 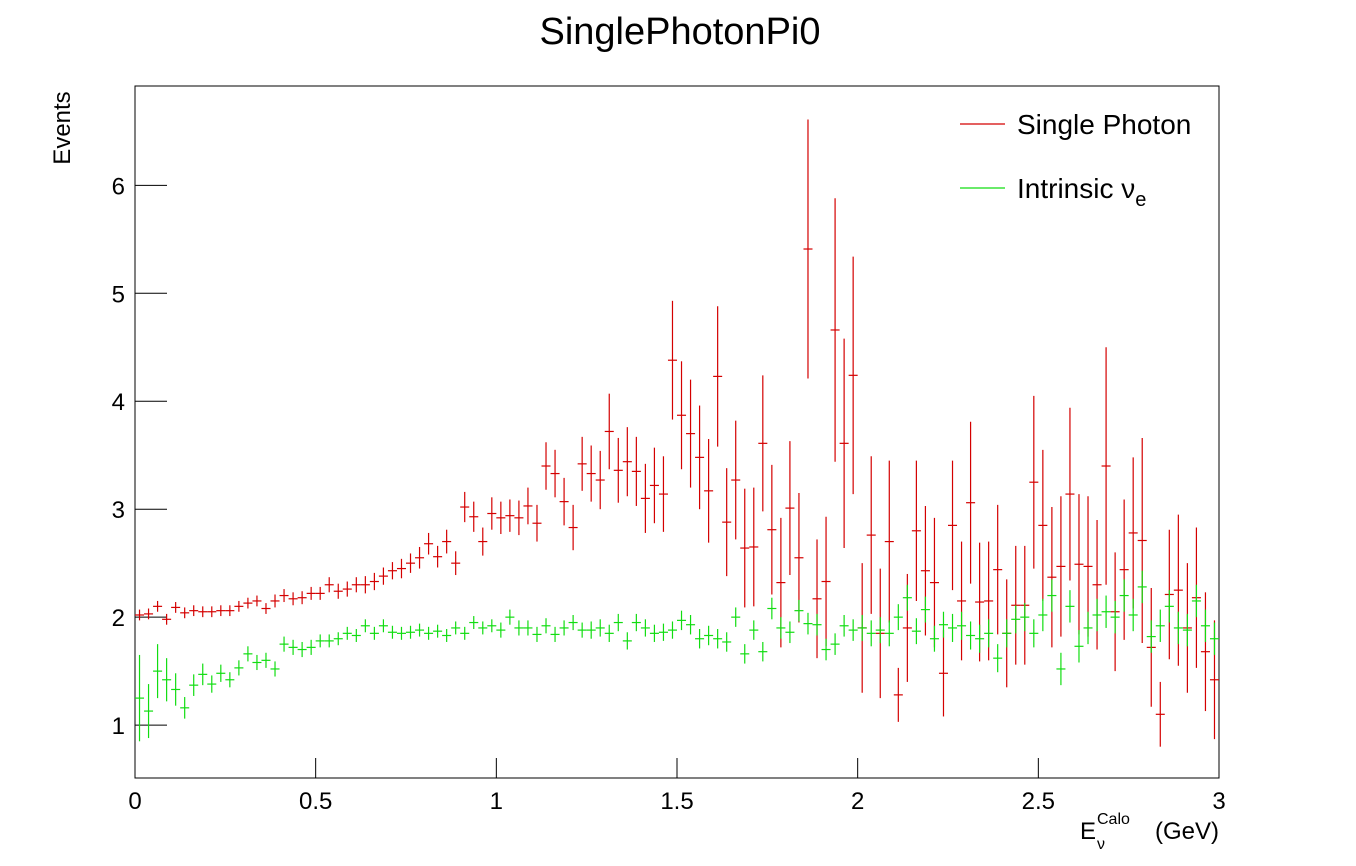 I want to click on legend-label: Intrinsic νe, so click(x=1081, y=192).